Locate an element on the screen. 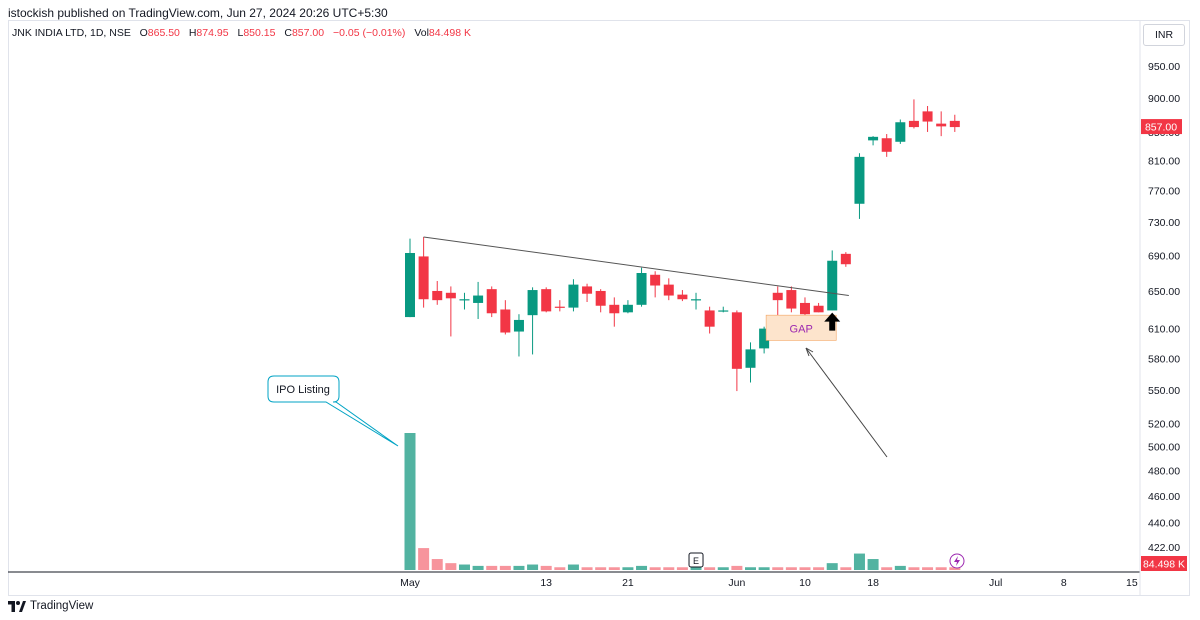  y-tick-label: 950.00 is located at coordinates (1164, 67).